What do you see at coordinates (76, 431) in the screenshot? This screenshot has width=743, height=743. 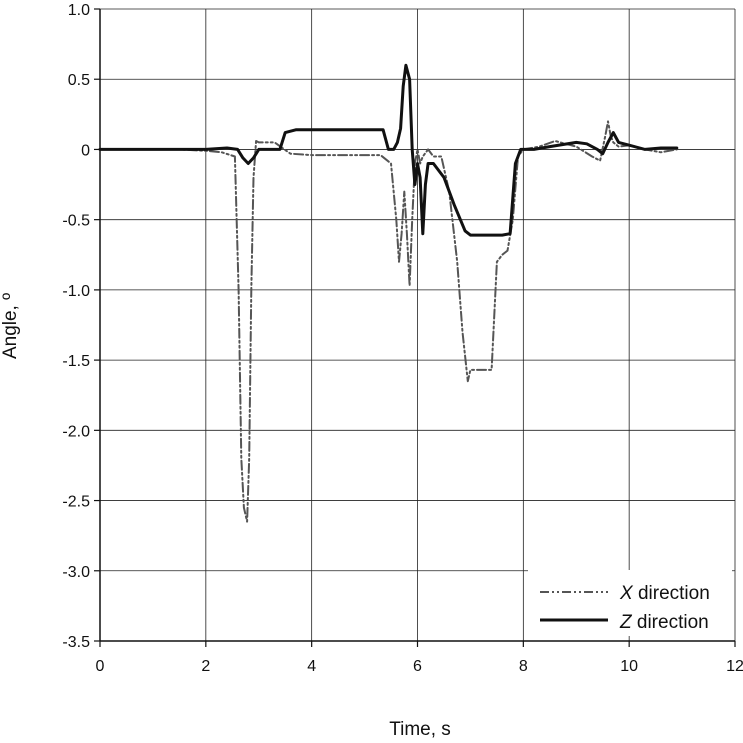 I see `y-tick-label: -2.0` at bounding box center [76, 431].